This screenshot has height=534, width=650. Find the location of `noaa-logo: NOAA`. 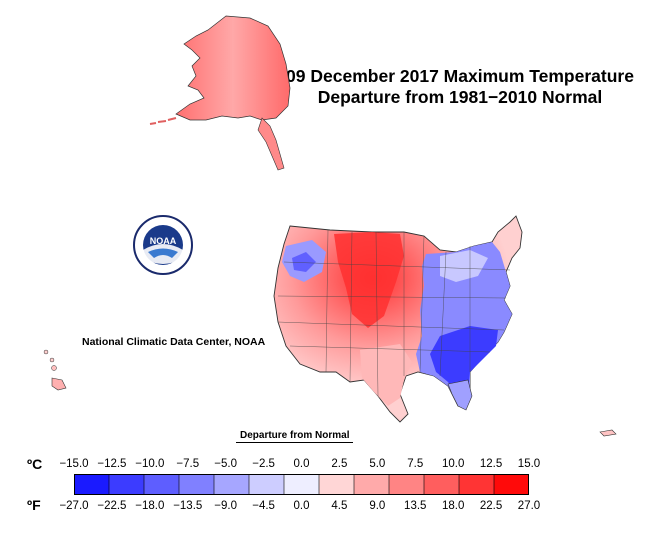

noaa-logo: NOAA is located at coordinates (163, 245).